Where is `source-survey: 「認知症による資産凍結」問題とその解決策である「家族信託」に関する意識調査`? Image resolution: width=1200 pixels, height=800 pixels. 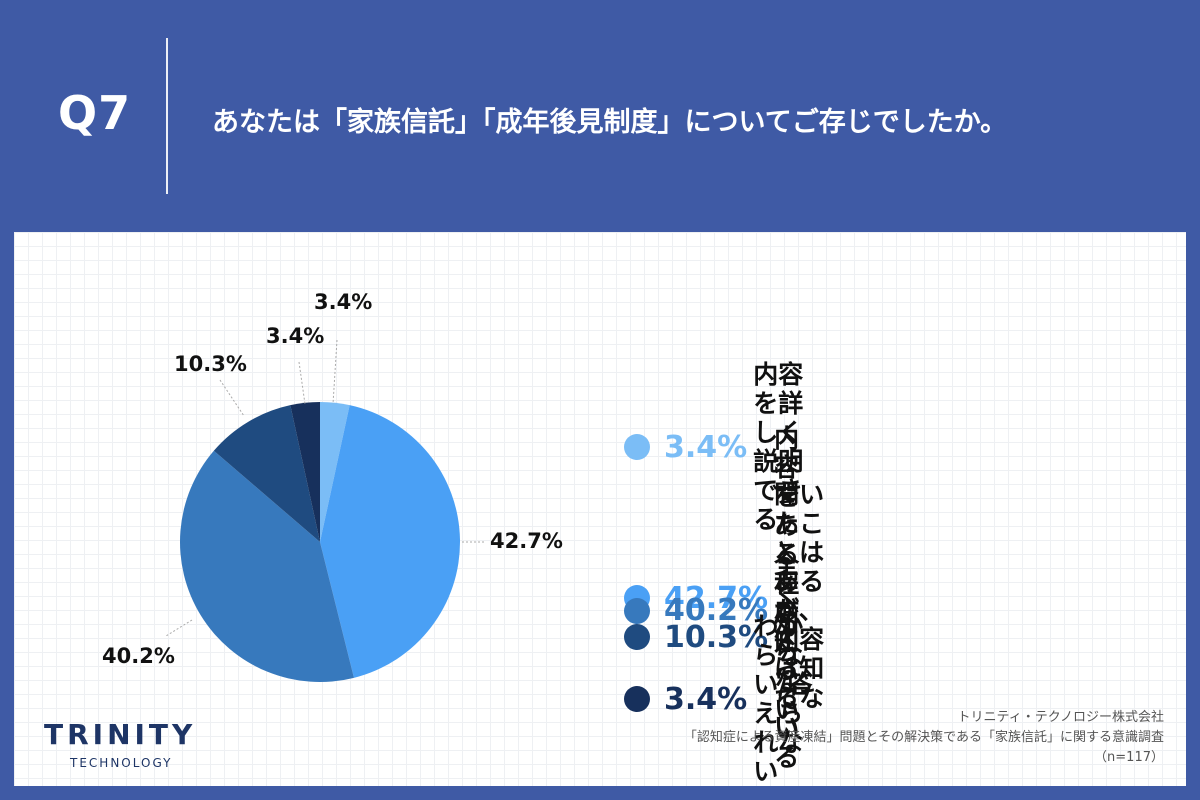
source-survey: 「認知症による資産凍結」問題とその解決策である「家族信託」に関する意識調査 is located at coordinates (923, 737).